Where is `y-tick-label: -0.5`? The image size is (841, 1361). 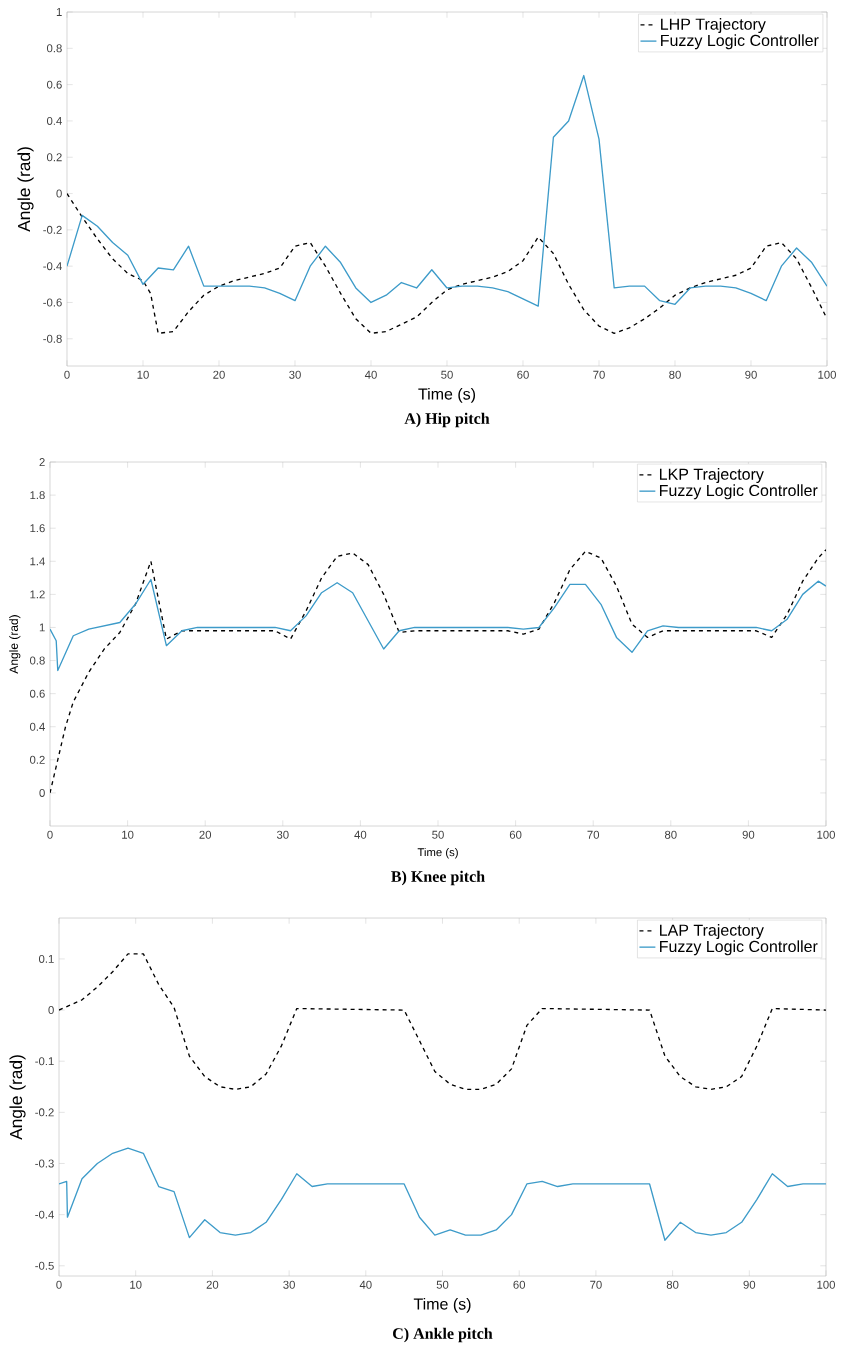 y-tick-label: -0.5 is located at coordinates (44, 1265).